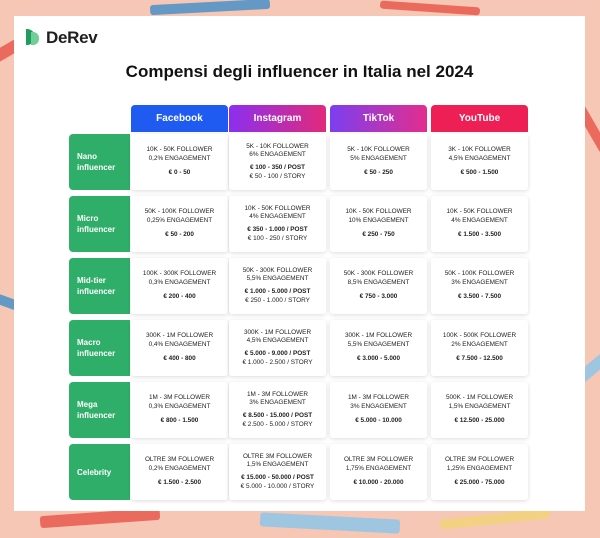 This screenshot has height=538, width=600. I want to click on story-price-range: € 50 - 100 / STORY, so click(277, 176).